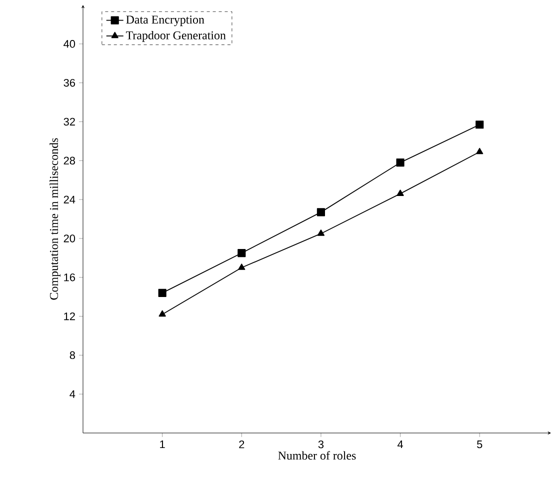 The width and height of the screenshot is (555, 499). What do you see at coordinates (176, 36) in the screenshot?
I see `legend-label: Trapdoor Generation` at bounding box center [176, 36].